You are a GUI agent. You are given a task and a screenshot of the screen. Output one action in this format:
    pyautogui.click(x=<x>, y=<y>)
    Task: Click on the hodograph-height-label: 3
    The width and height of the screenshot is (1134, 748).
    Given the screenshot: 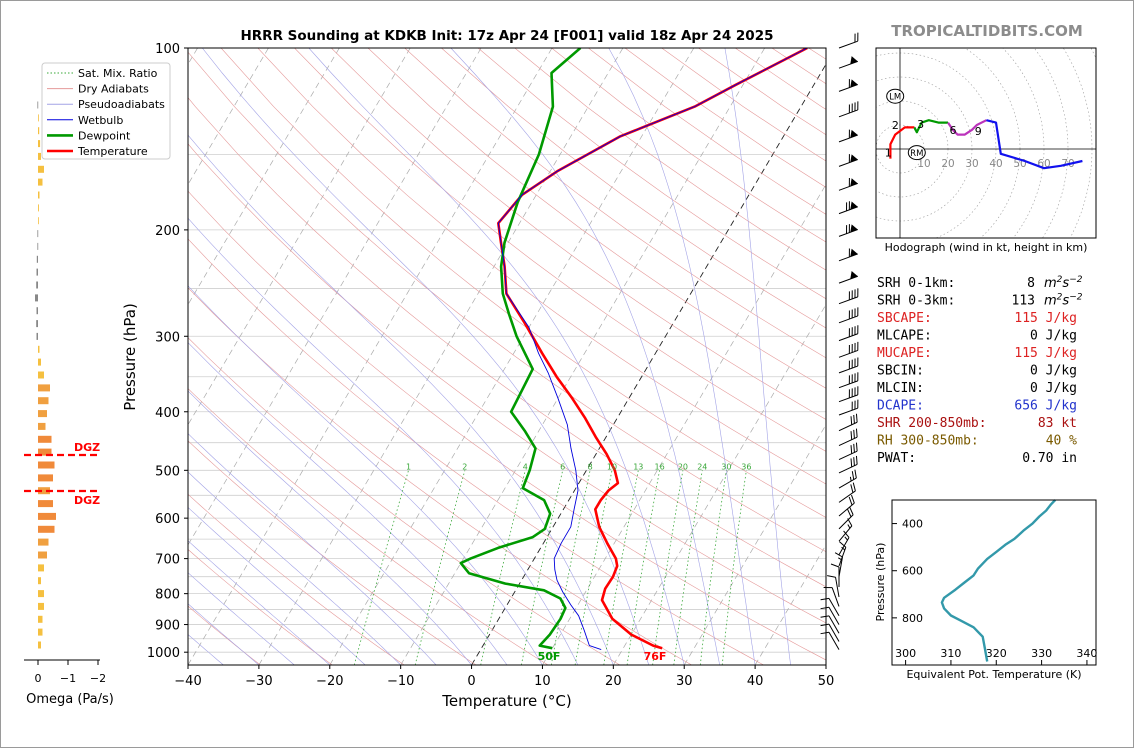 What is the action you would take?
    pyautogui.click(x=920, y=124)
    